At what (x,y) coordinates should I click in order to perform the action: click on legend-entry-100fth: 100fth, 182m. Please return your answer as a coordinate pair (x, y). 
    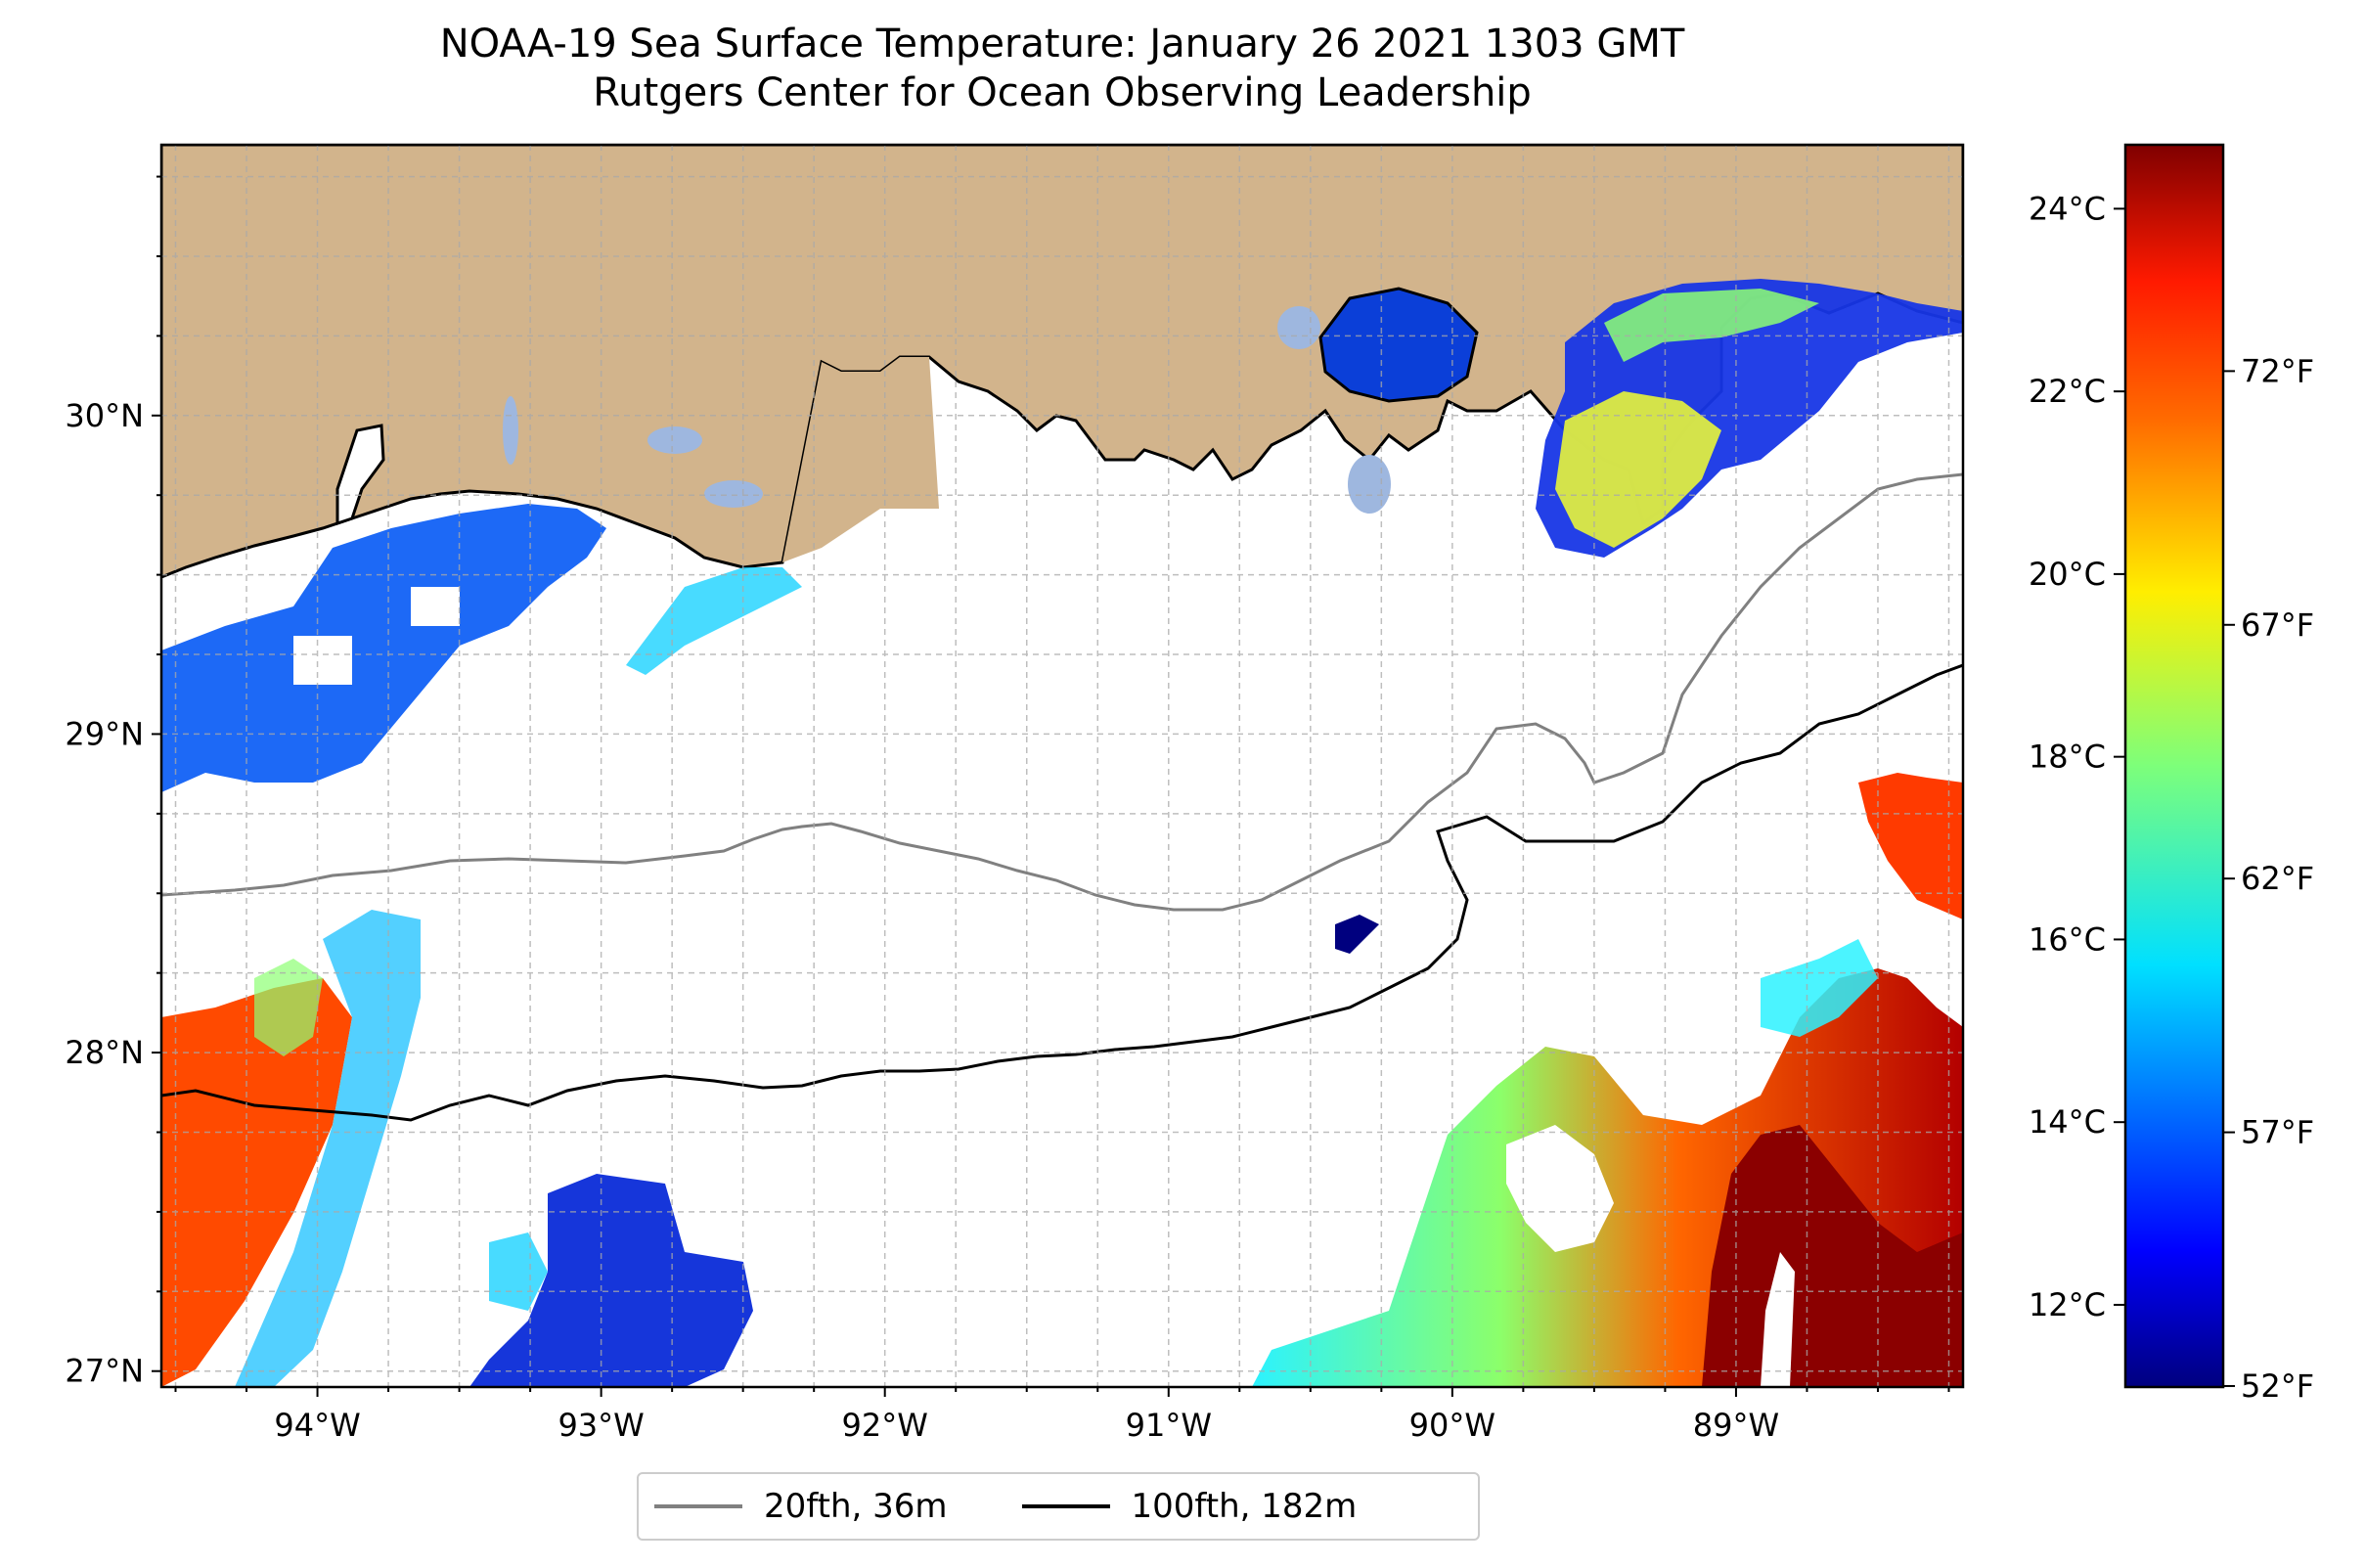
    Looking at the image, I should click on (1182, 1506).